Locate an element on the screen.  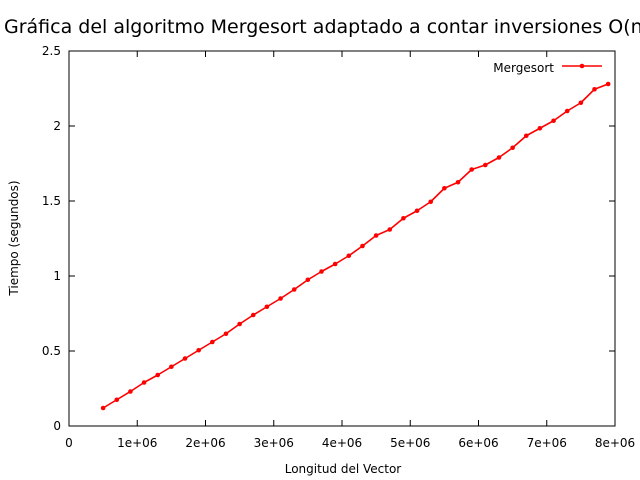
legend-label-mergesort: Mergesort is located at coordinates (523, 68).